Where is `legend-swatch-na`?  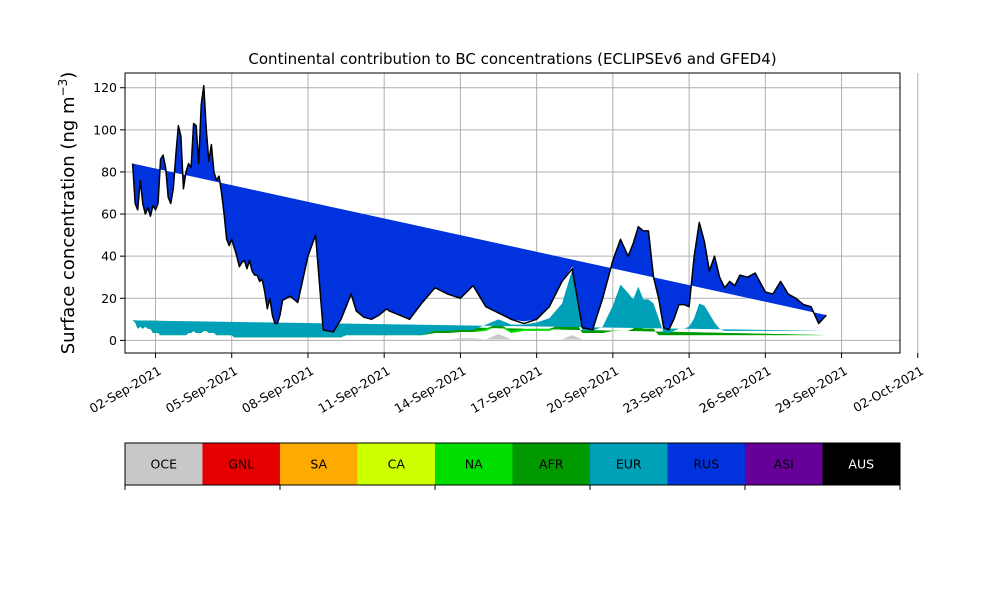
legend-swatch-na is located at coordinates (474, 464).